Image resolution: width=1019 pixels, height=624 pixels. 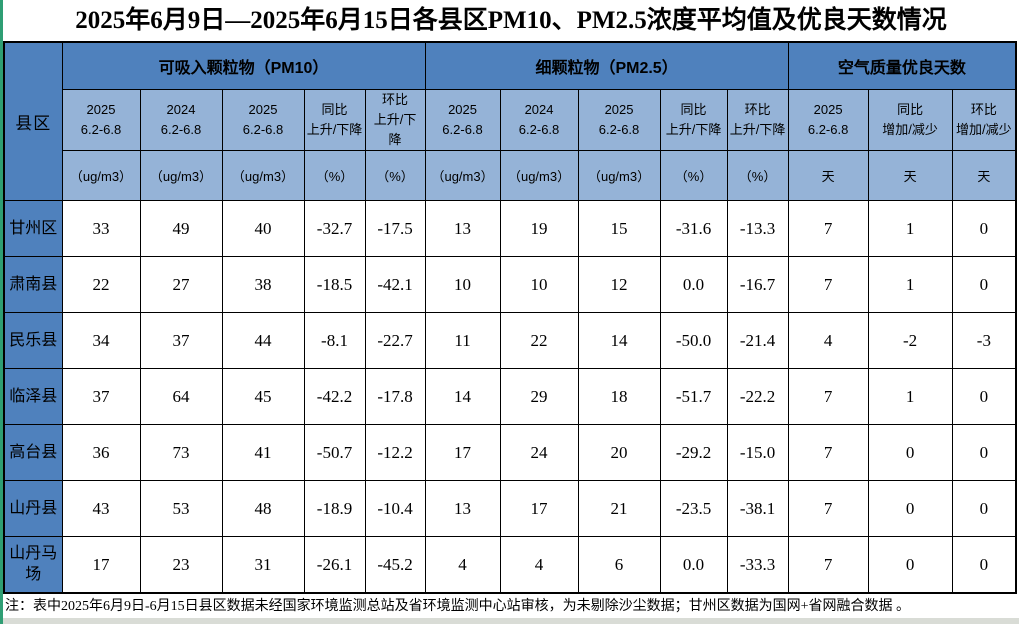 What do you see at coordinates (757, 285) in the screenshot?
I see `value-cell: -16.7` at bounding box center [757, 285].